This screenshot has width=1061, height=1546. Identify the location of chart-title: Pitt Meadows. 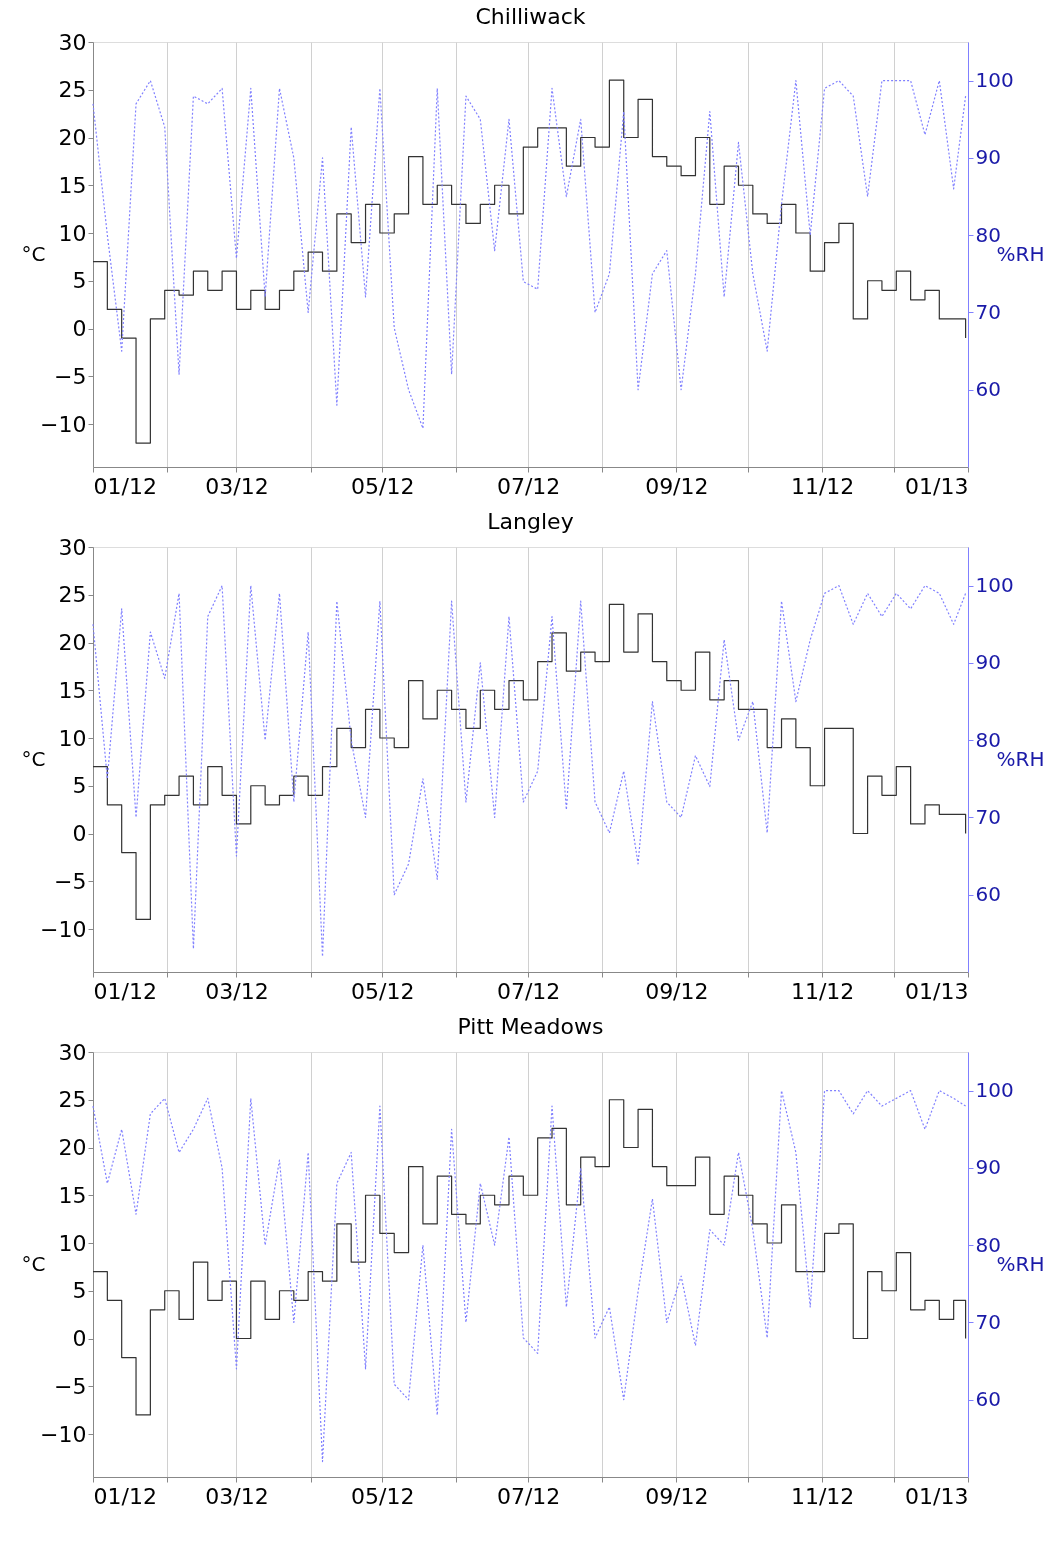
(530, 1026).